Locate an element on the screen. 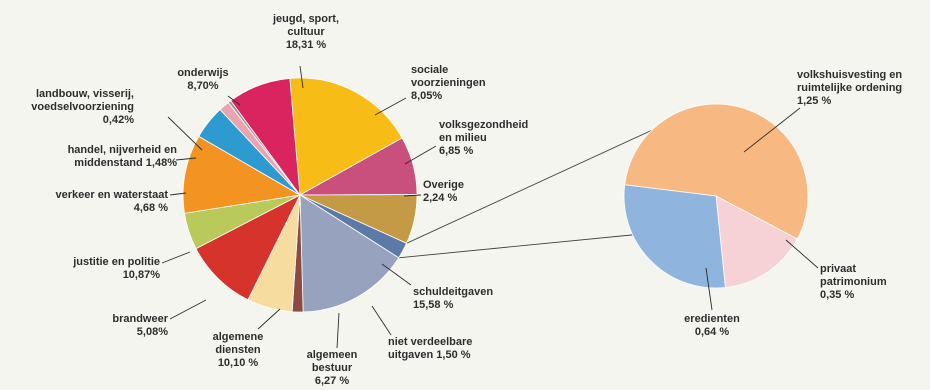 This screenshot has height=390, width=930. main-label-13: onderwijs 8,70% is located at coordinates (202, 79).